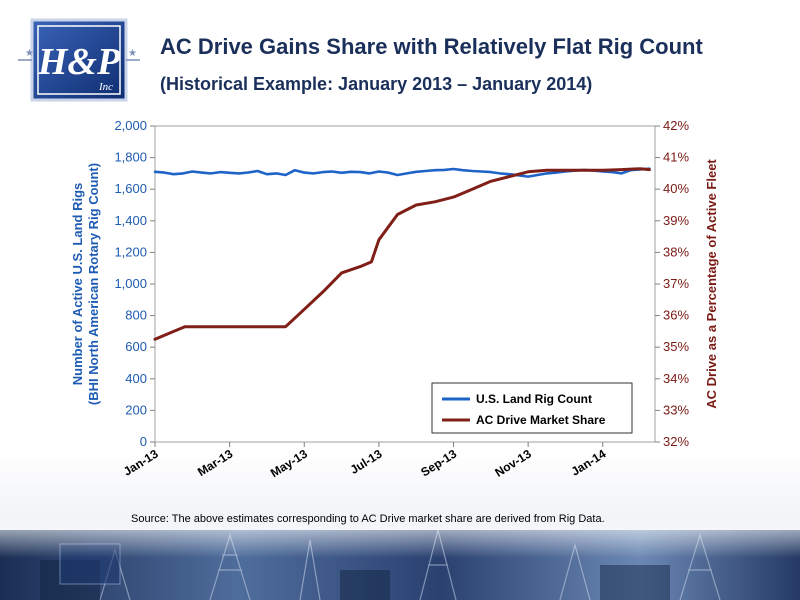 This screenshot has height=600, width=800. What do you see at coordinates (676, 188) in the screenshot?
I see `right-tick-label: 40%` at bounding box center [676, 188].